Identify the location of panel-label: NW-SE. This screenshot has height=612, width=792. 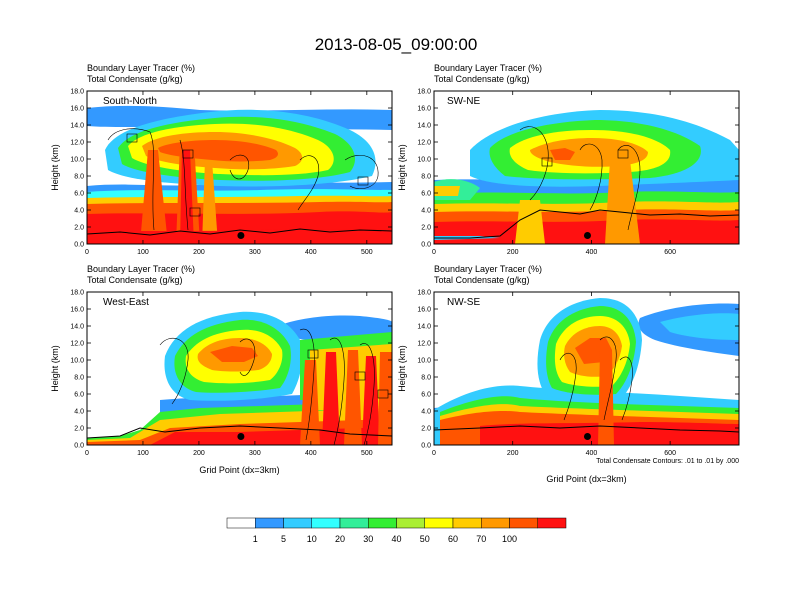
(463, 302).